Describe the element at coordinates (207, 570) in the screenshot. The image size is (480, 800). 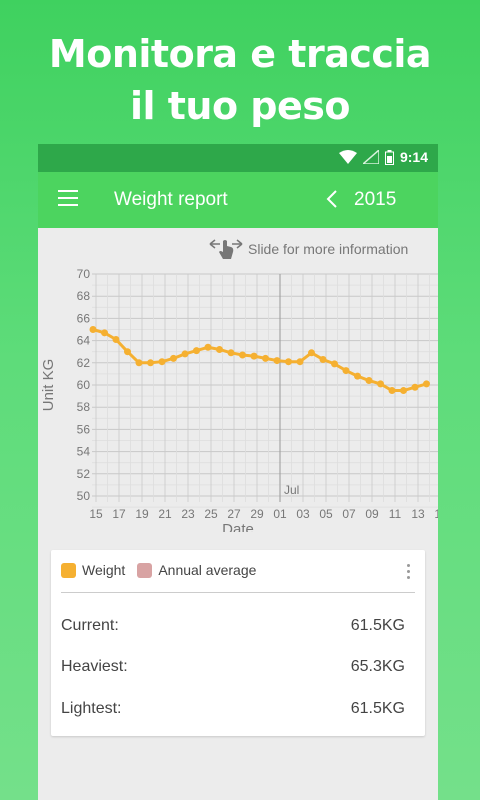
I see `legend-annual-label: Annual average` at that location.